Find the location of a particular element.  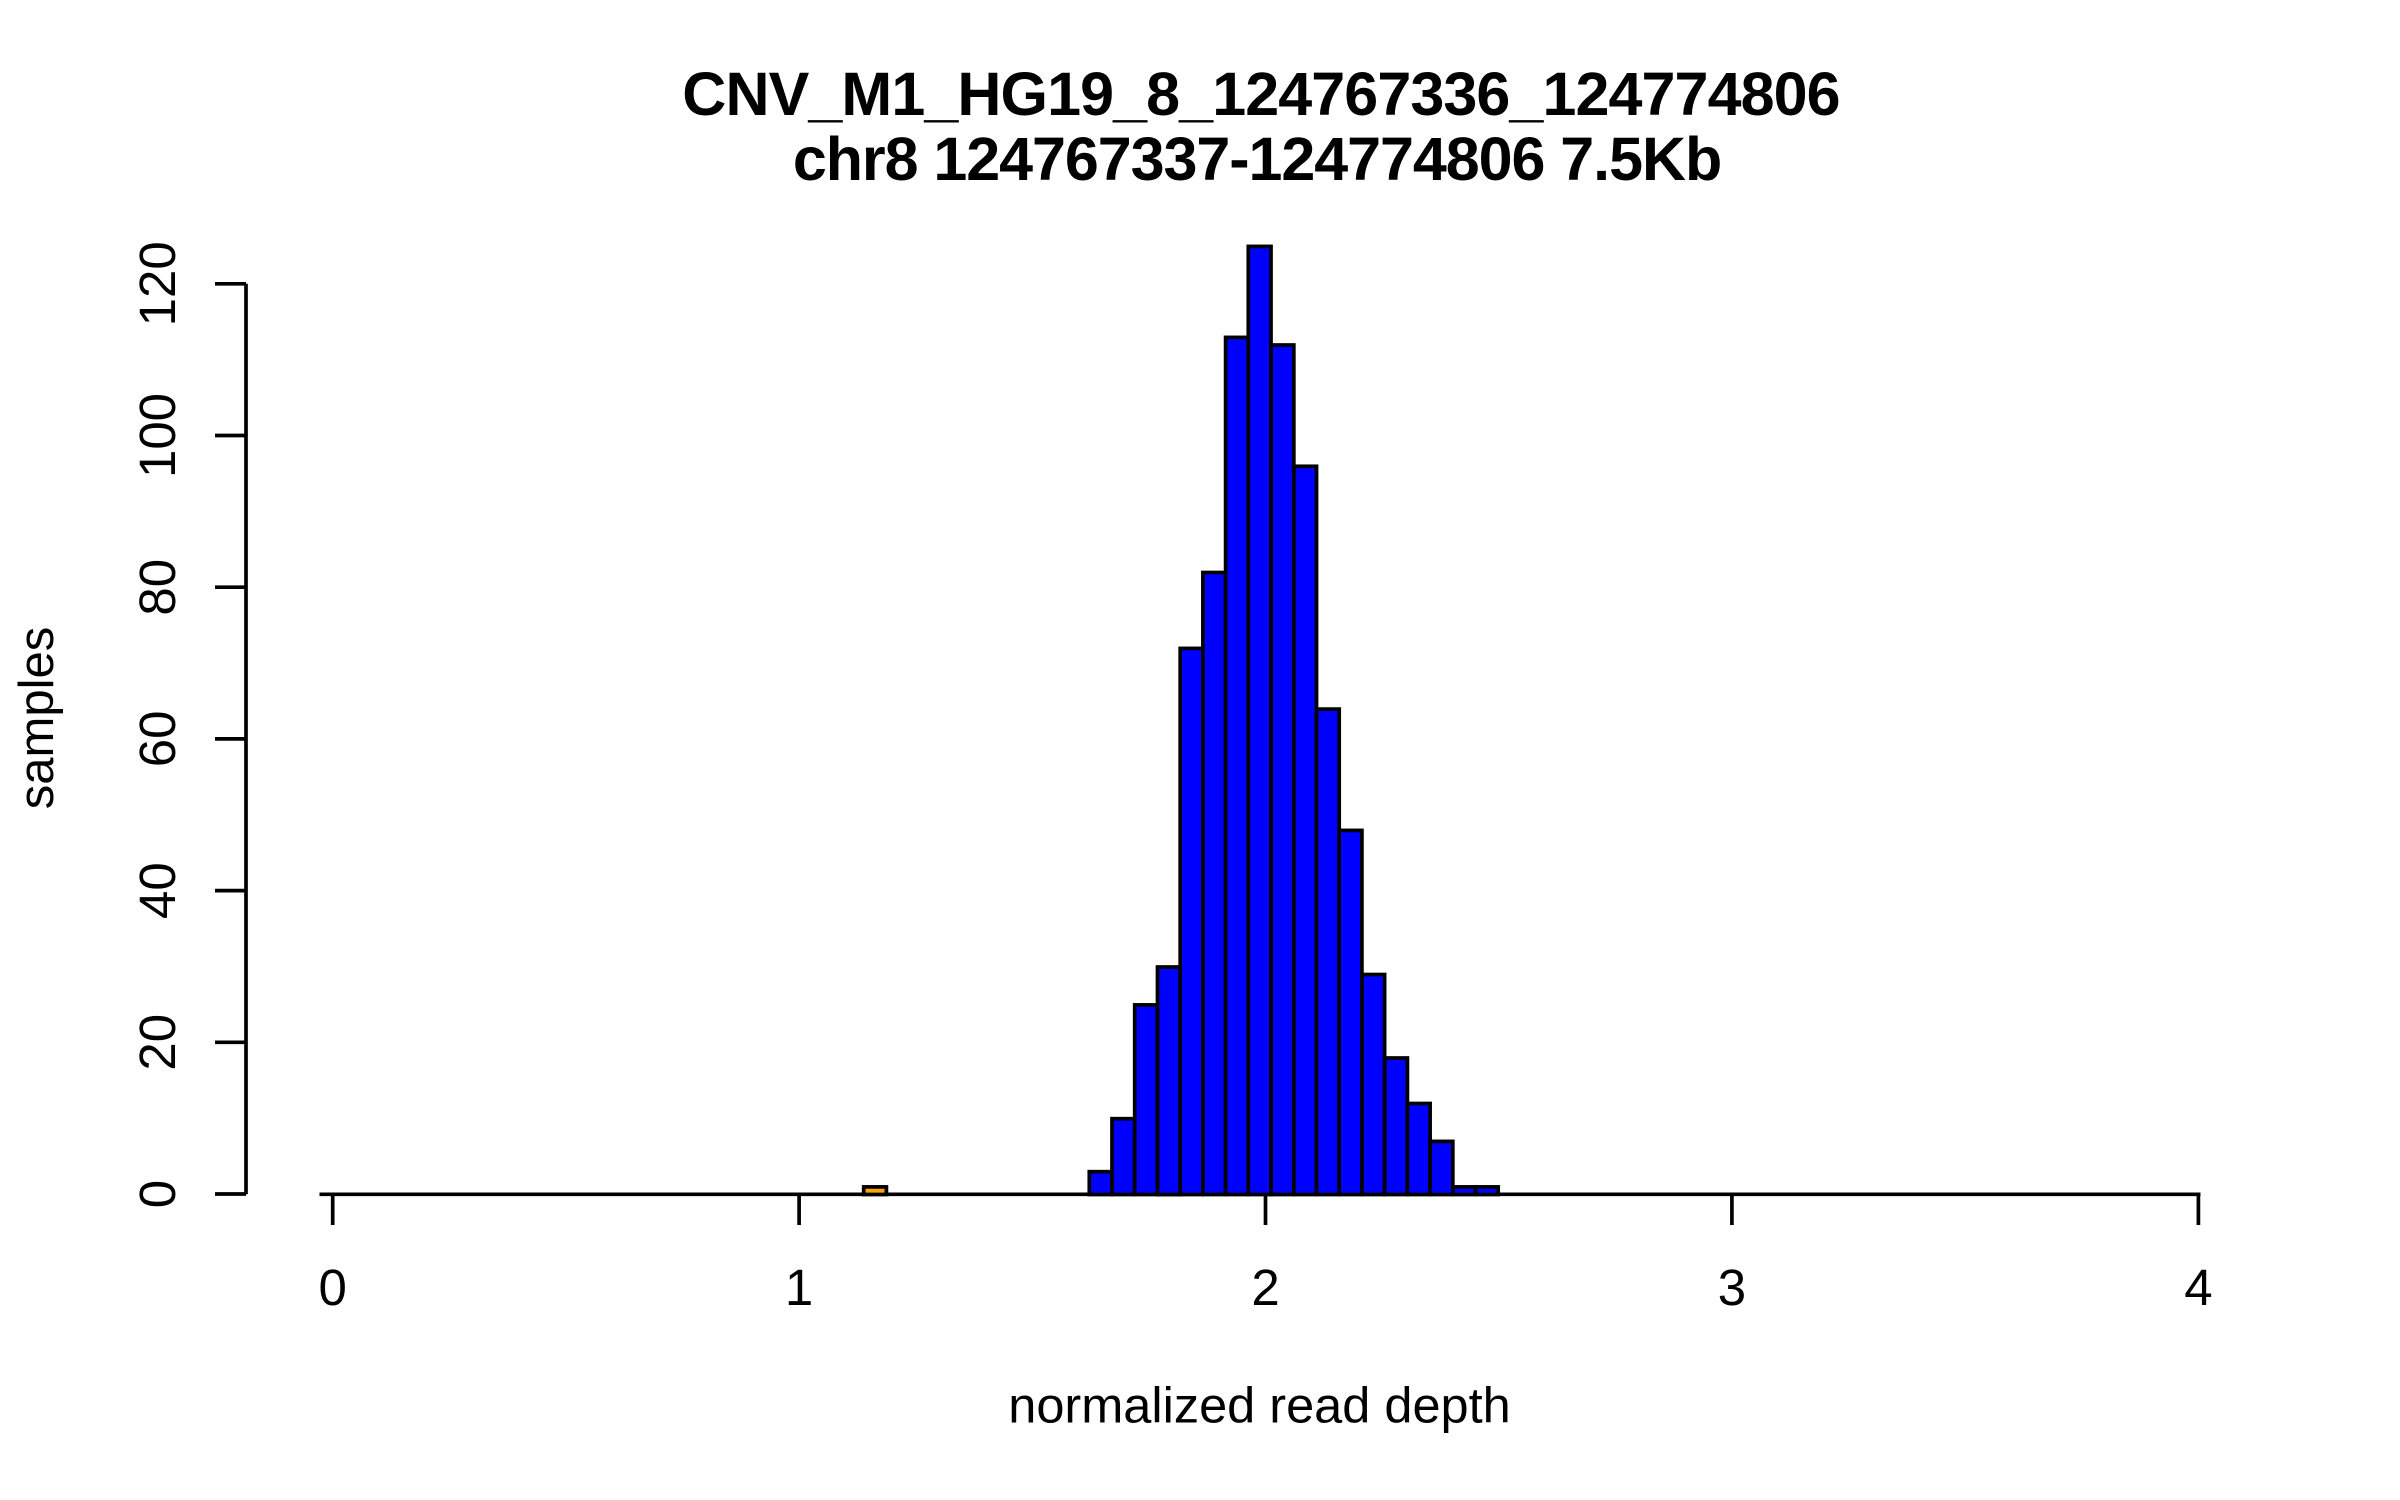

svg-text: 1 is located at coordinates (799, 1287).